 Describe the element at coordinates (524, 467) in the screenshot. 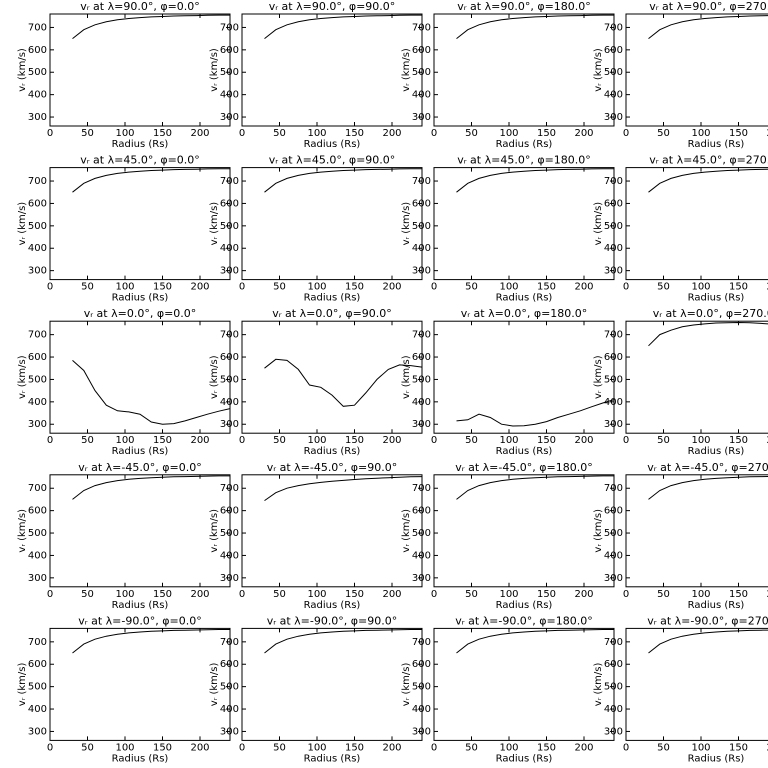

I see `panel-title: vᵣ at λ=-45.0°, φ=180.0°` at that location.